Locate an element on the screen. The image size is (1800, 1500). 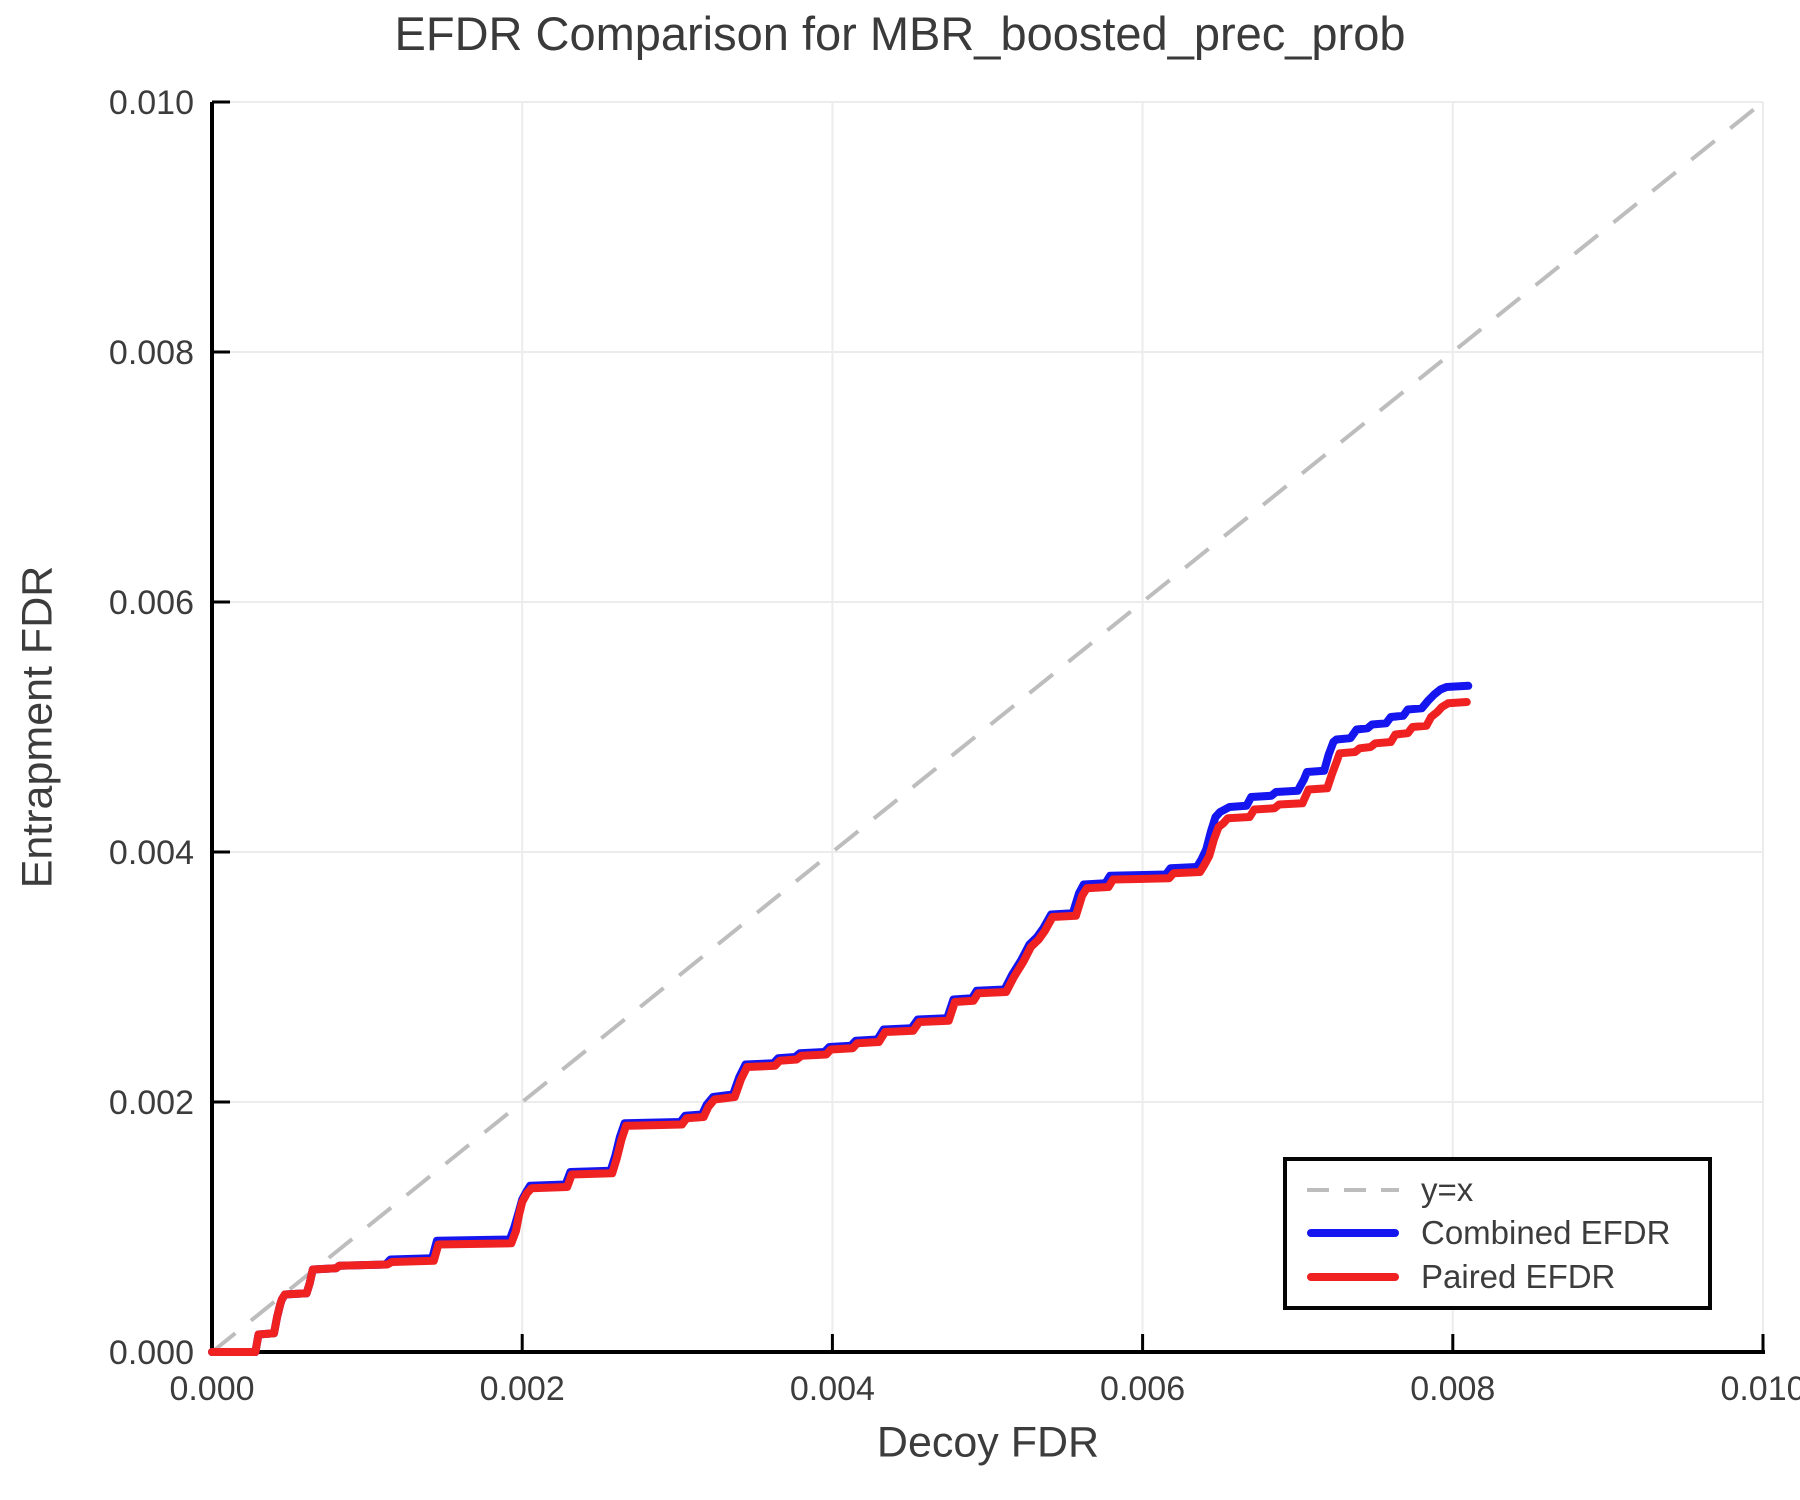
x-tick-label: 0.002 is located at coordinates (522, 1389).